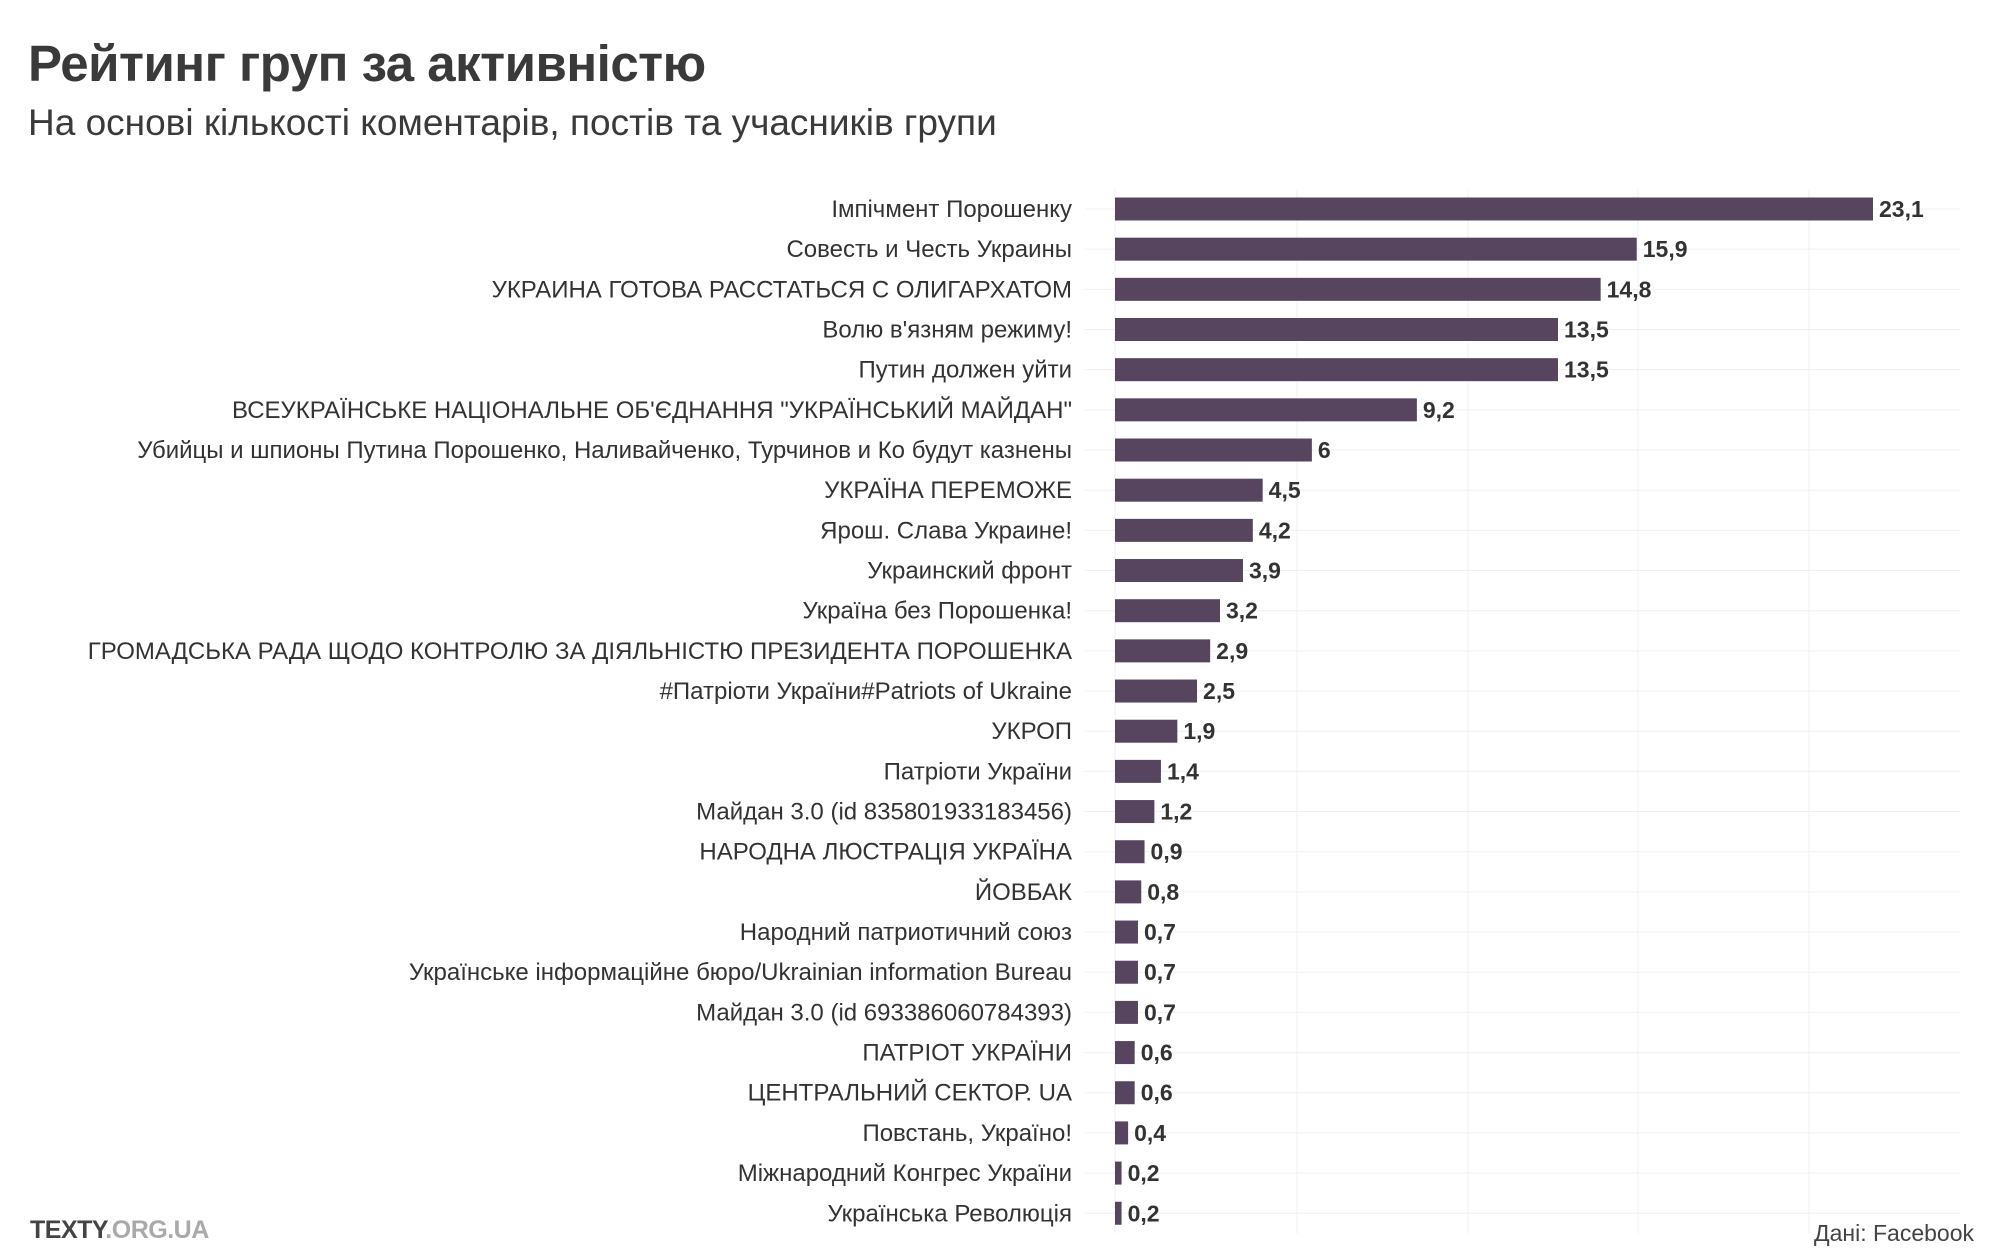  I want to click on value-label: 1,2, so click(1176, 812).